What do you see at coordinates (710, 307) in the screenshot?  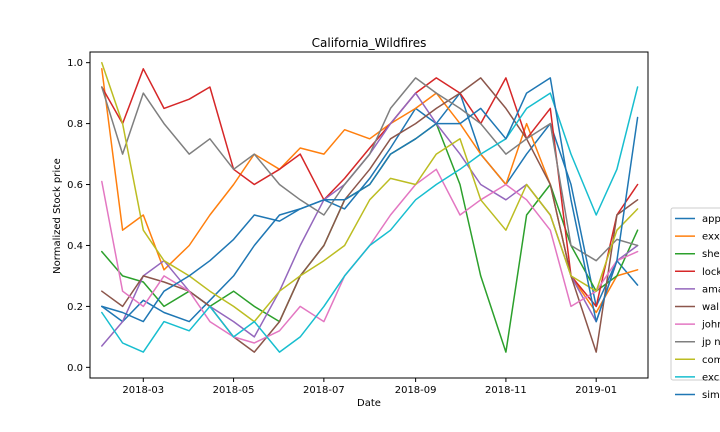 I see `legend-label: wal` at bounding box center [710, 307].